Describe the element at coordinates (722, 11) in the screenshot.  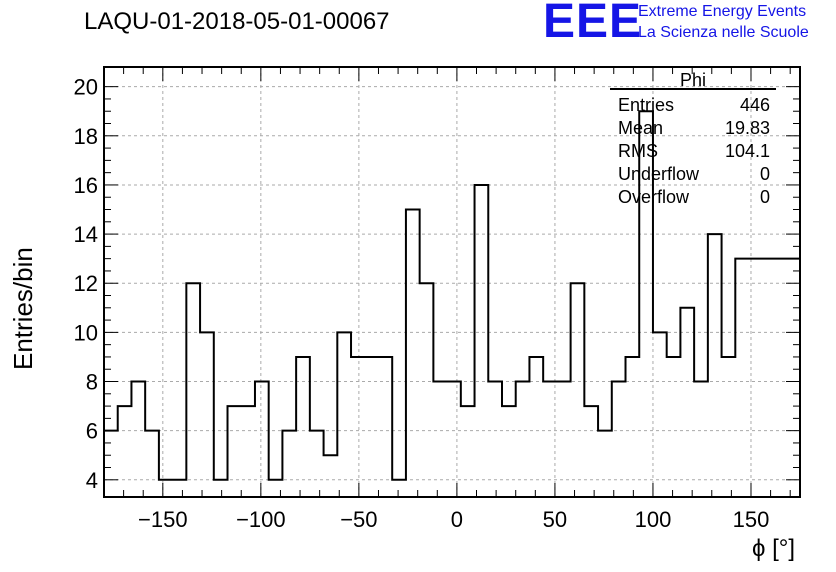
I see `logo-subtitle-1: Extreme Energy Events` at that location.